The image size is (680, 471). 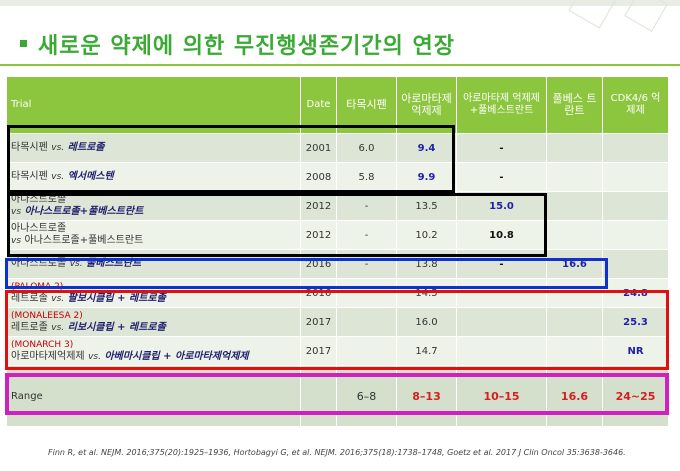 What do you see at coordinates (340, 3) in the screenshot?
I see `top-decoration-bar` at bounding box center [340, 3].